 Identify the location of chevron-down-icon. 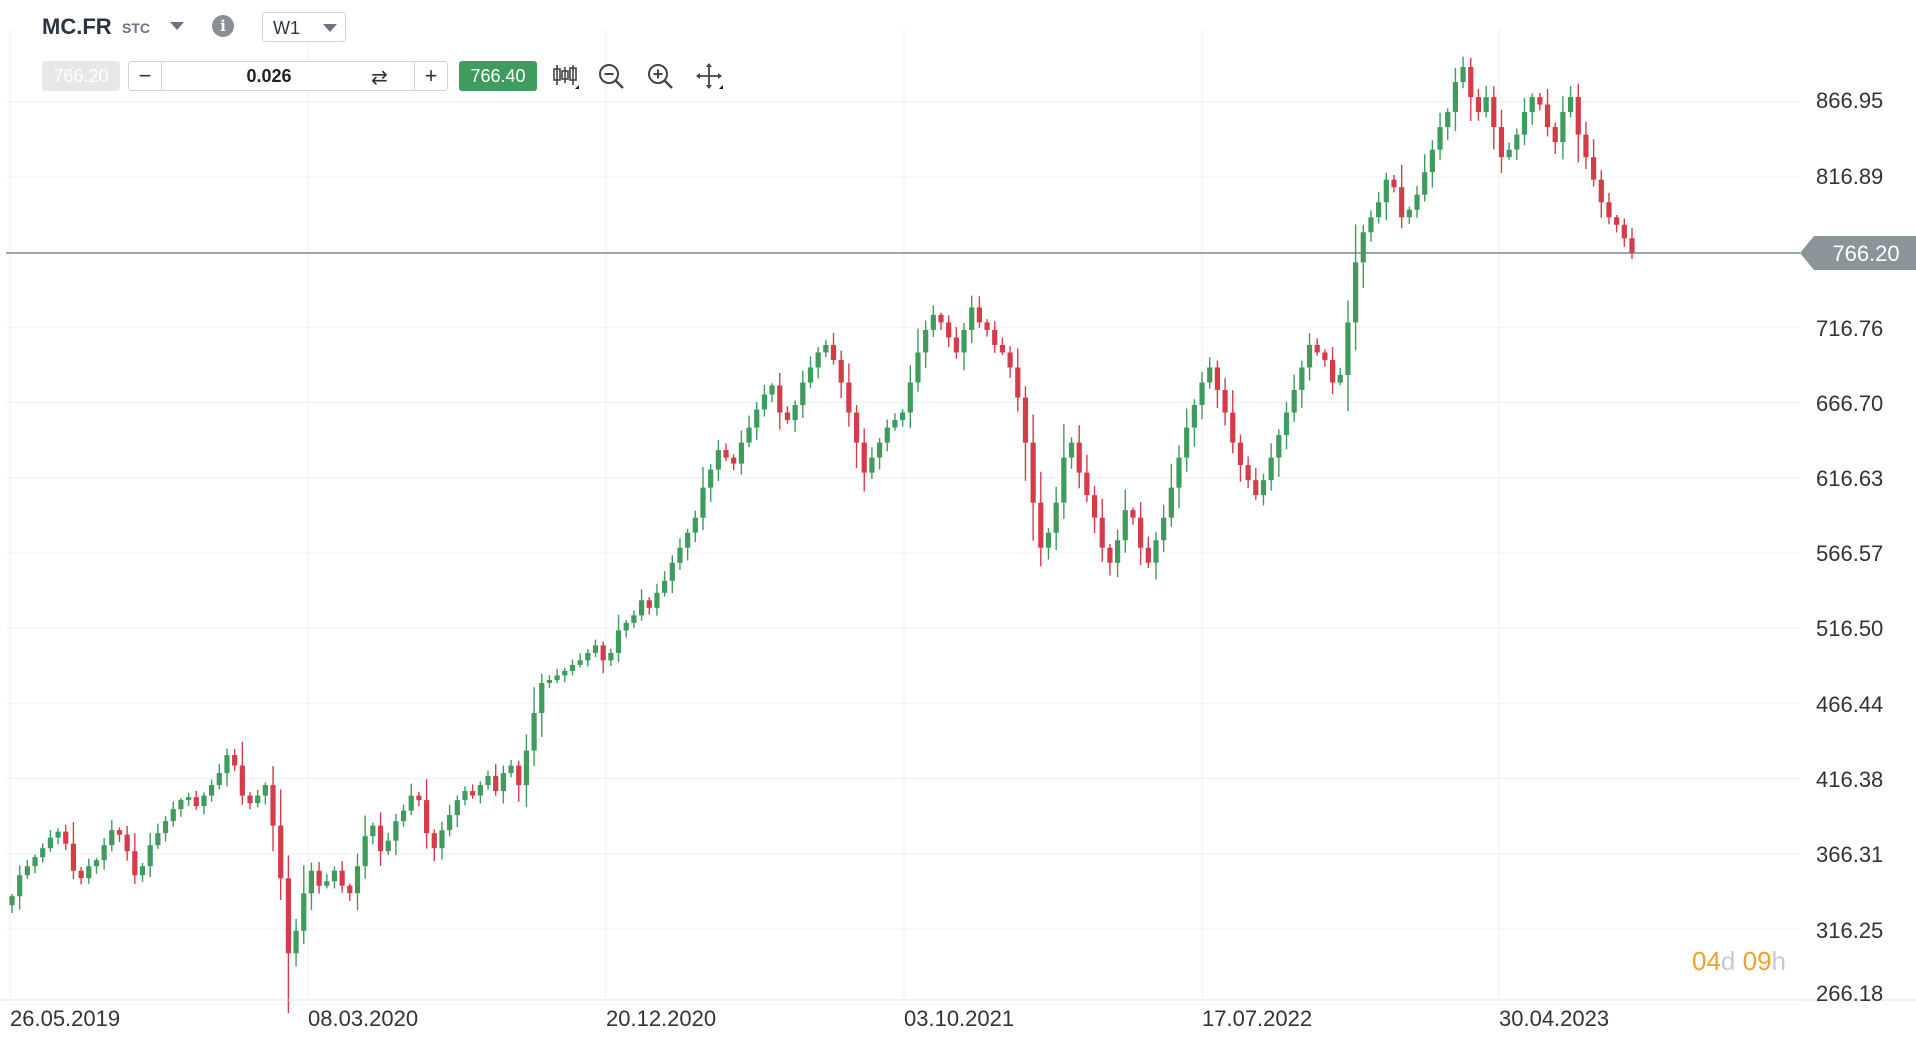
(177, 26).